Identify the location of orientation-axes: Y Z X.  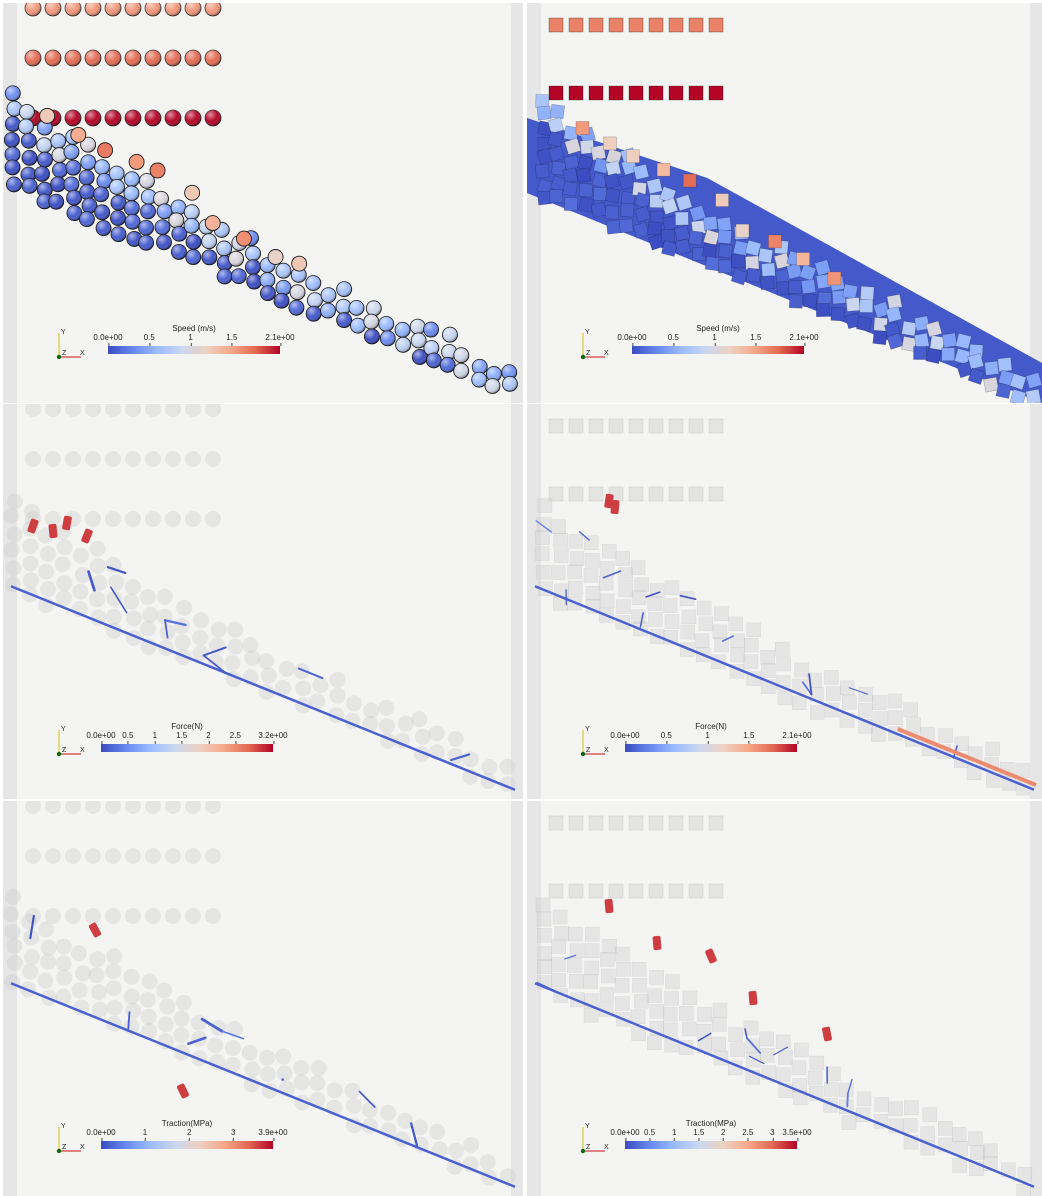
(71, 742).